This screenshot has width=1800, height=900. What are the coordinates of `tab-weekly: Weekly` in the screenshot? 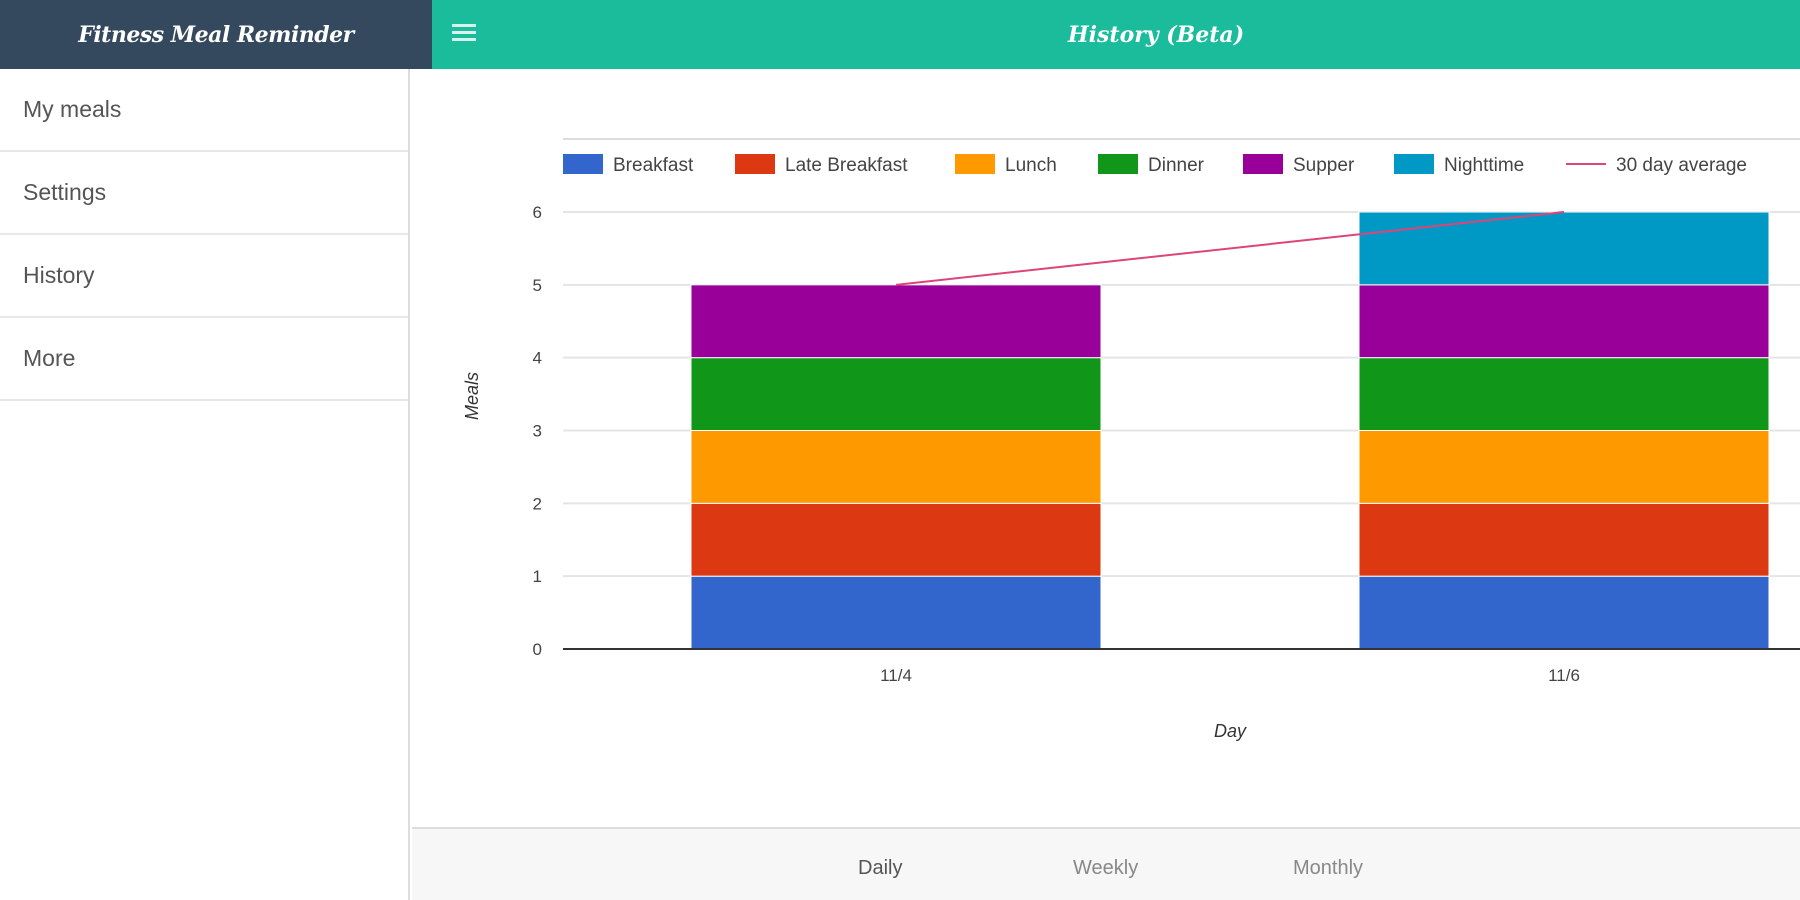 It's located at (1106, 868).